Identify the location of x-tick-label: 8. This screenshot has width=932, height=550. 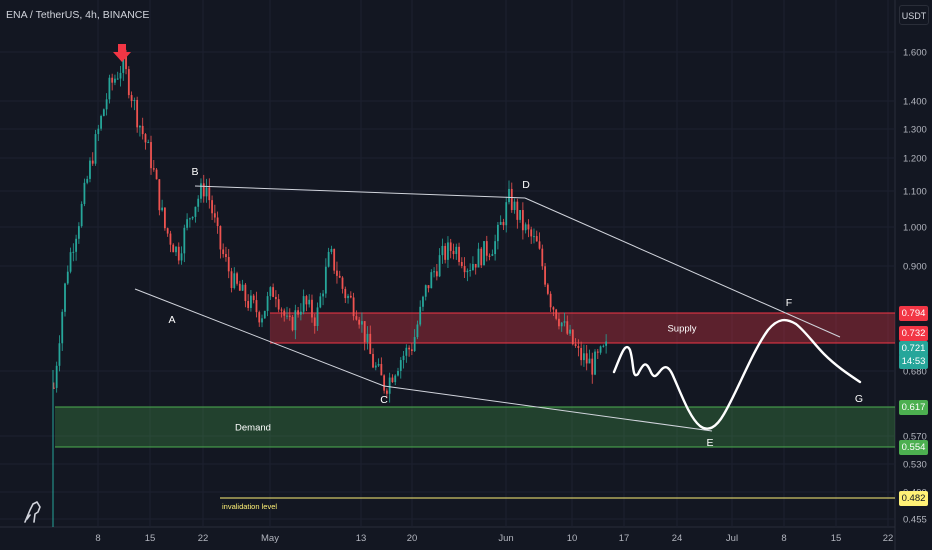
(97, 538).